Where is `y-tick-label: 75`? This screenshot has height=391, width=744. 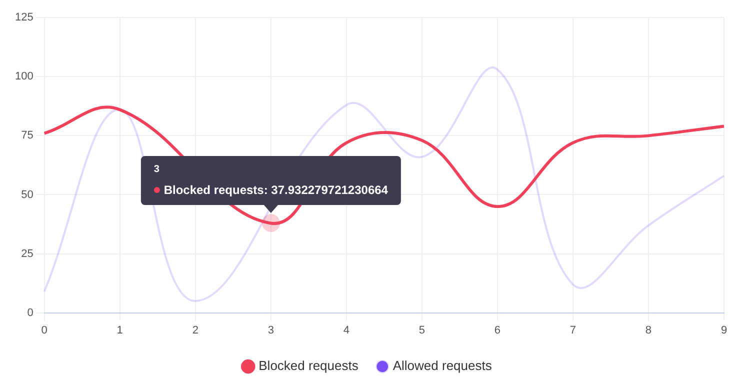 y-tick-label: 75 is located at coordinates (27, 136).